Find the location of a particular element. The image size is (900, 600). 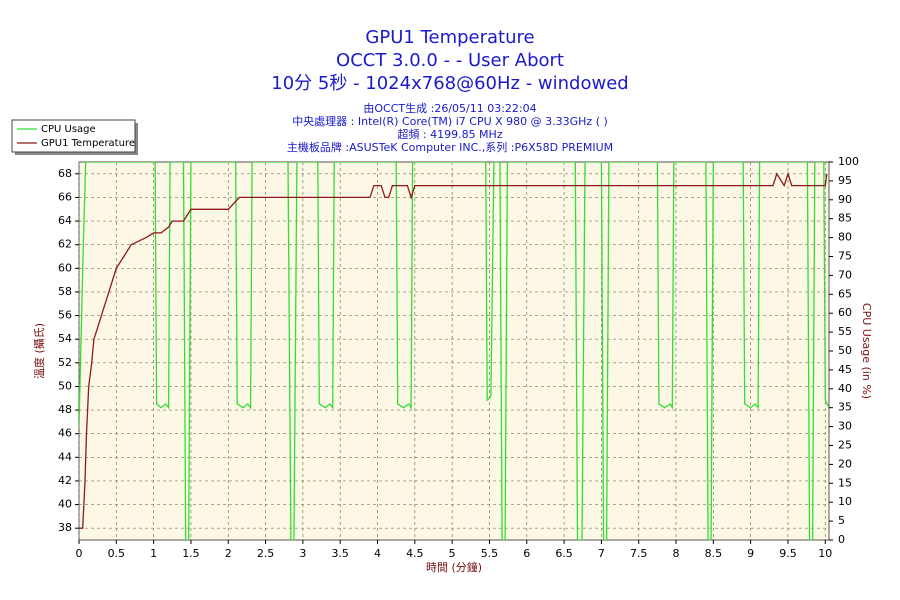

legend-label: CPU Usage is located at coordinates (68, 129).